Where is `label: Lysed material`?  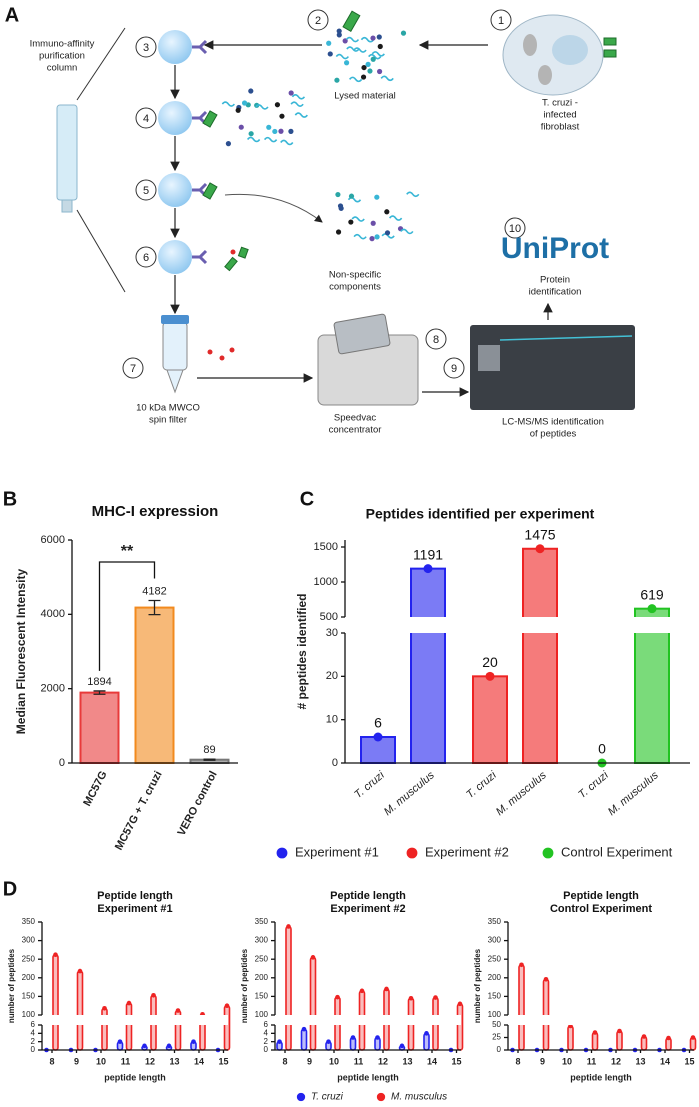
label: Lysed material is located at coordinates (364, 96).